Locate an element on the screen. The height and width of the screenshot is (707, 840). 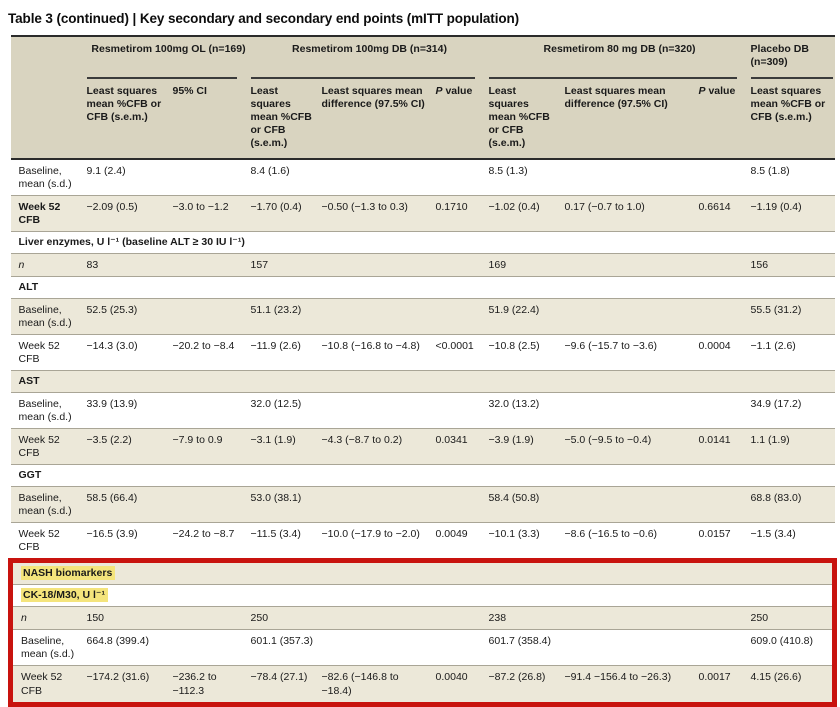
cell: −78.4 (27.1) is located at coordinates (286, 685).